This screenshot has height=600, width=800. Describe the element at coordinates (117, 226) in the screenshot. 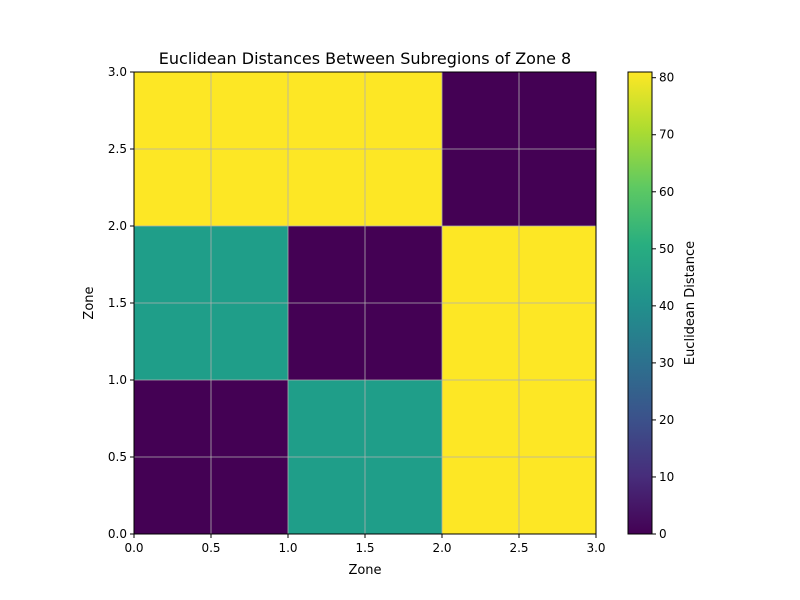

I see `y-tick-label: 2.0` at that location.